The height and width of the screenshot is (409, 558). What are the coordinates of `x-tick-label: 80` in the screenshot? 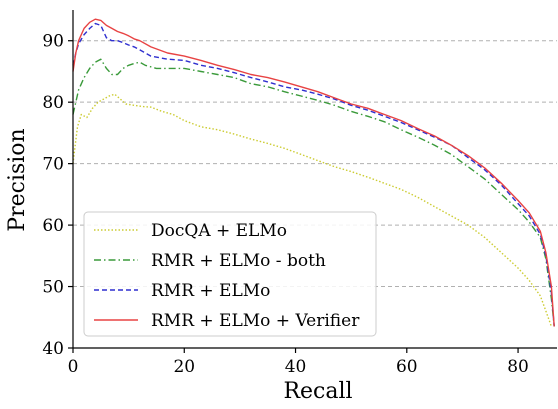 It's located at (518, 367).